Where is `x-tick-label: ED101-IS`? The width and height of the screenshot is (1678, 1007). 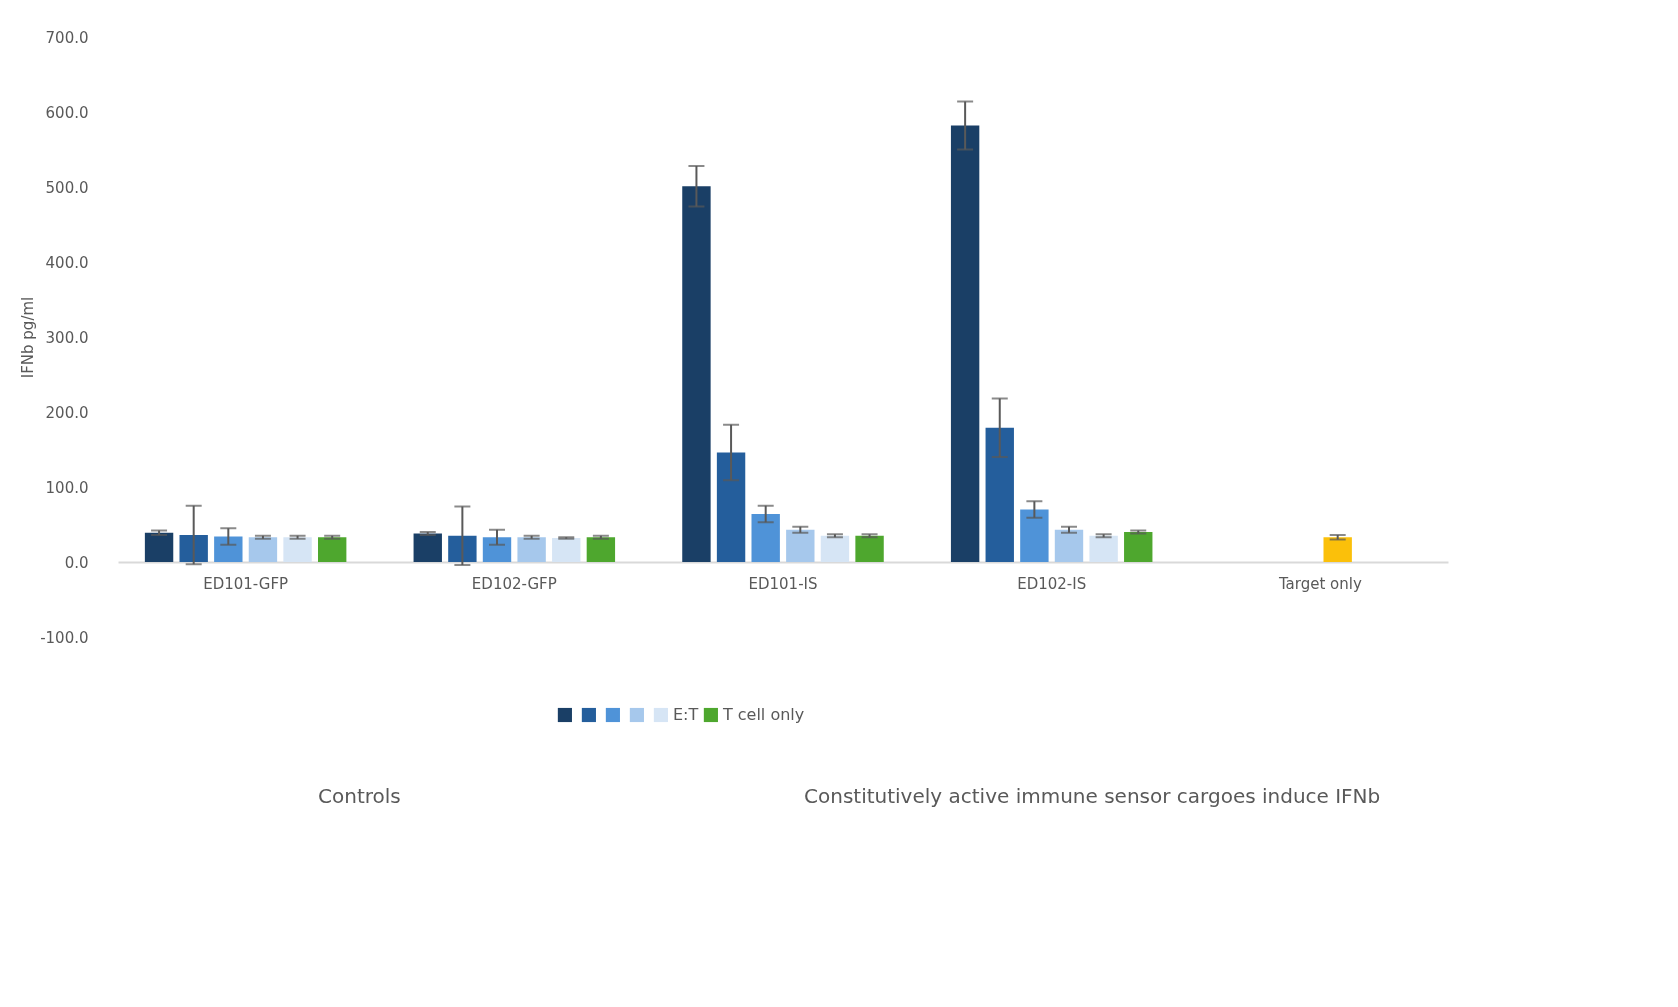
x-tick-label: ED101-IS is located at coordinates (783, 583).